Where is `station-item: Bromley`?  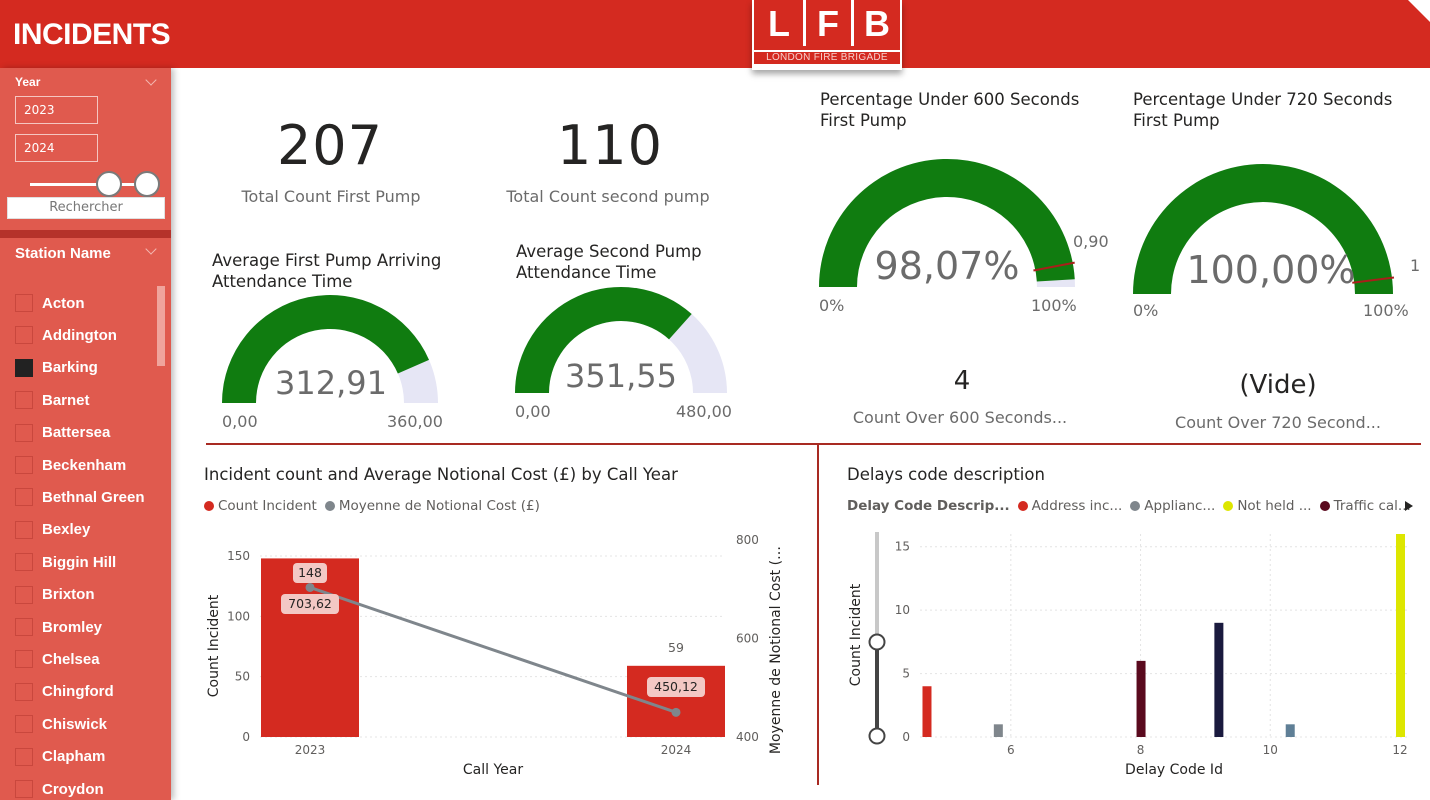 station-item: Bromley is located at coordinates (58, 627).